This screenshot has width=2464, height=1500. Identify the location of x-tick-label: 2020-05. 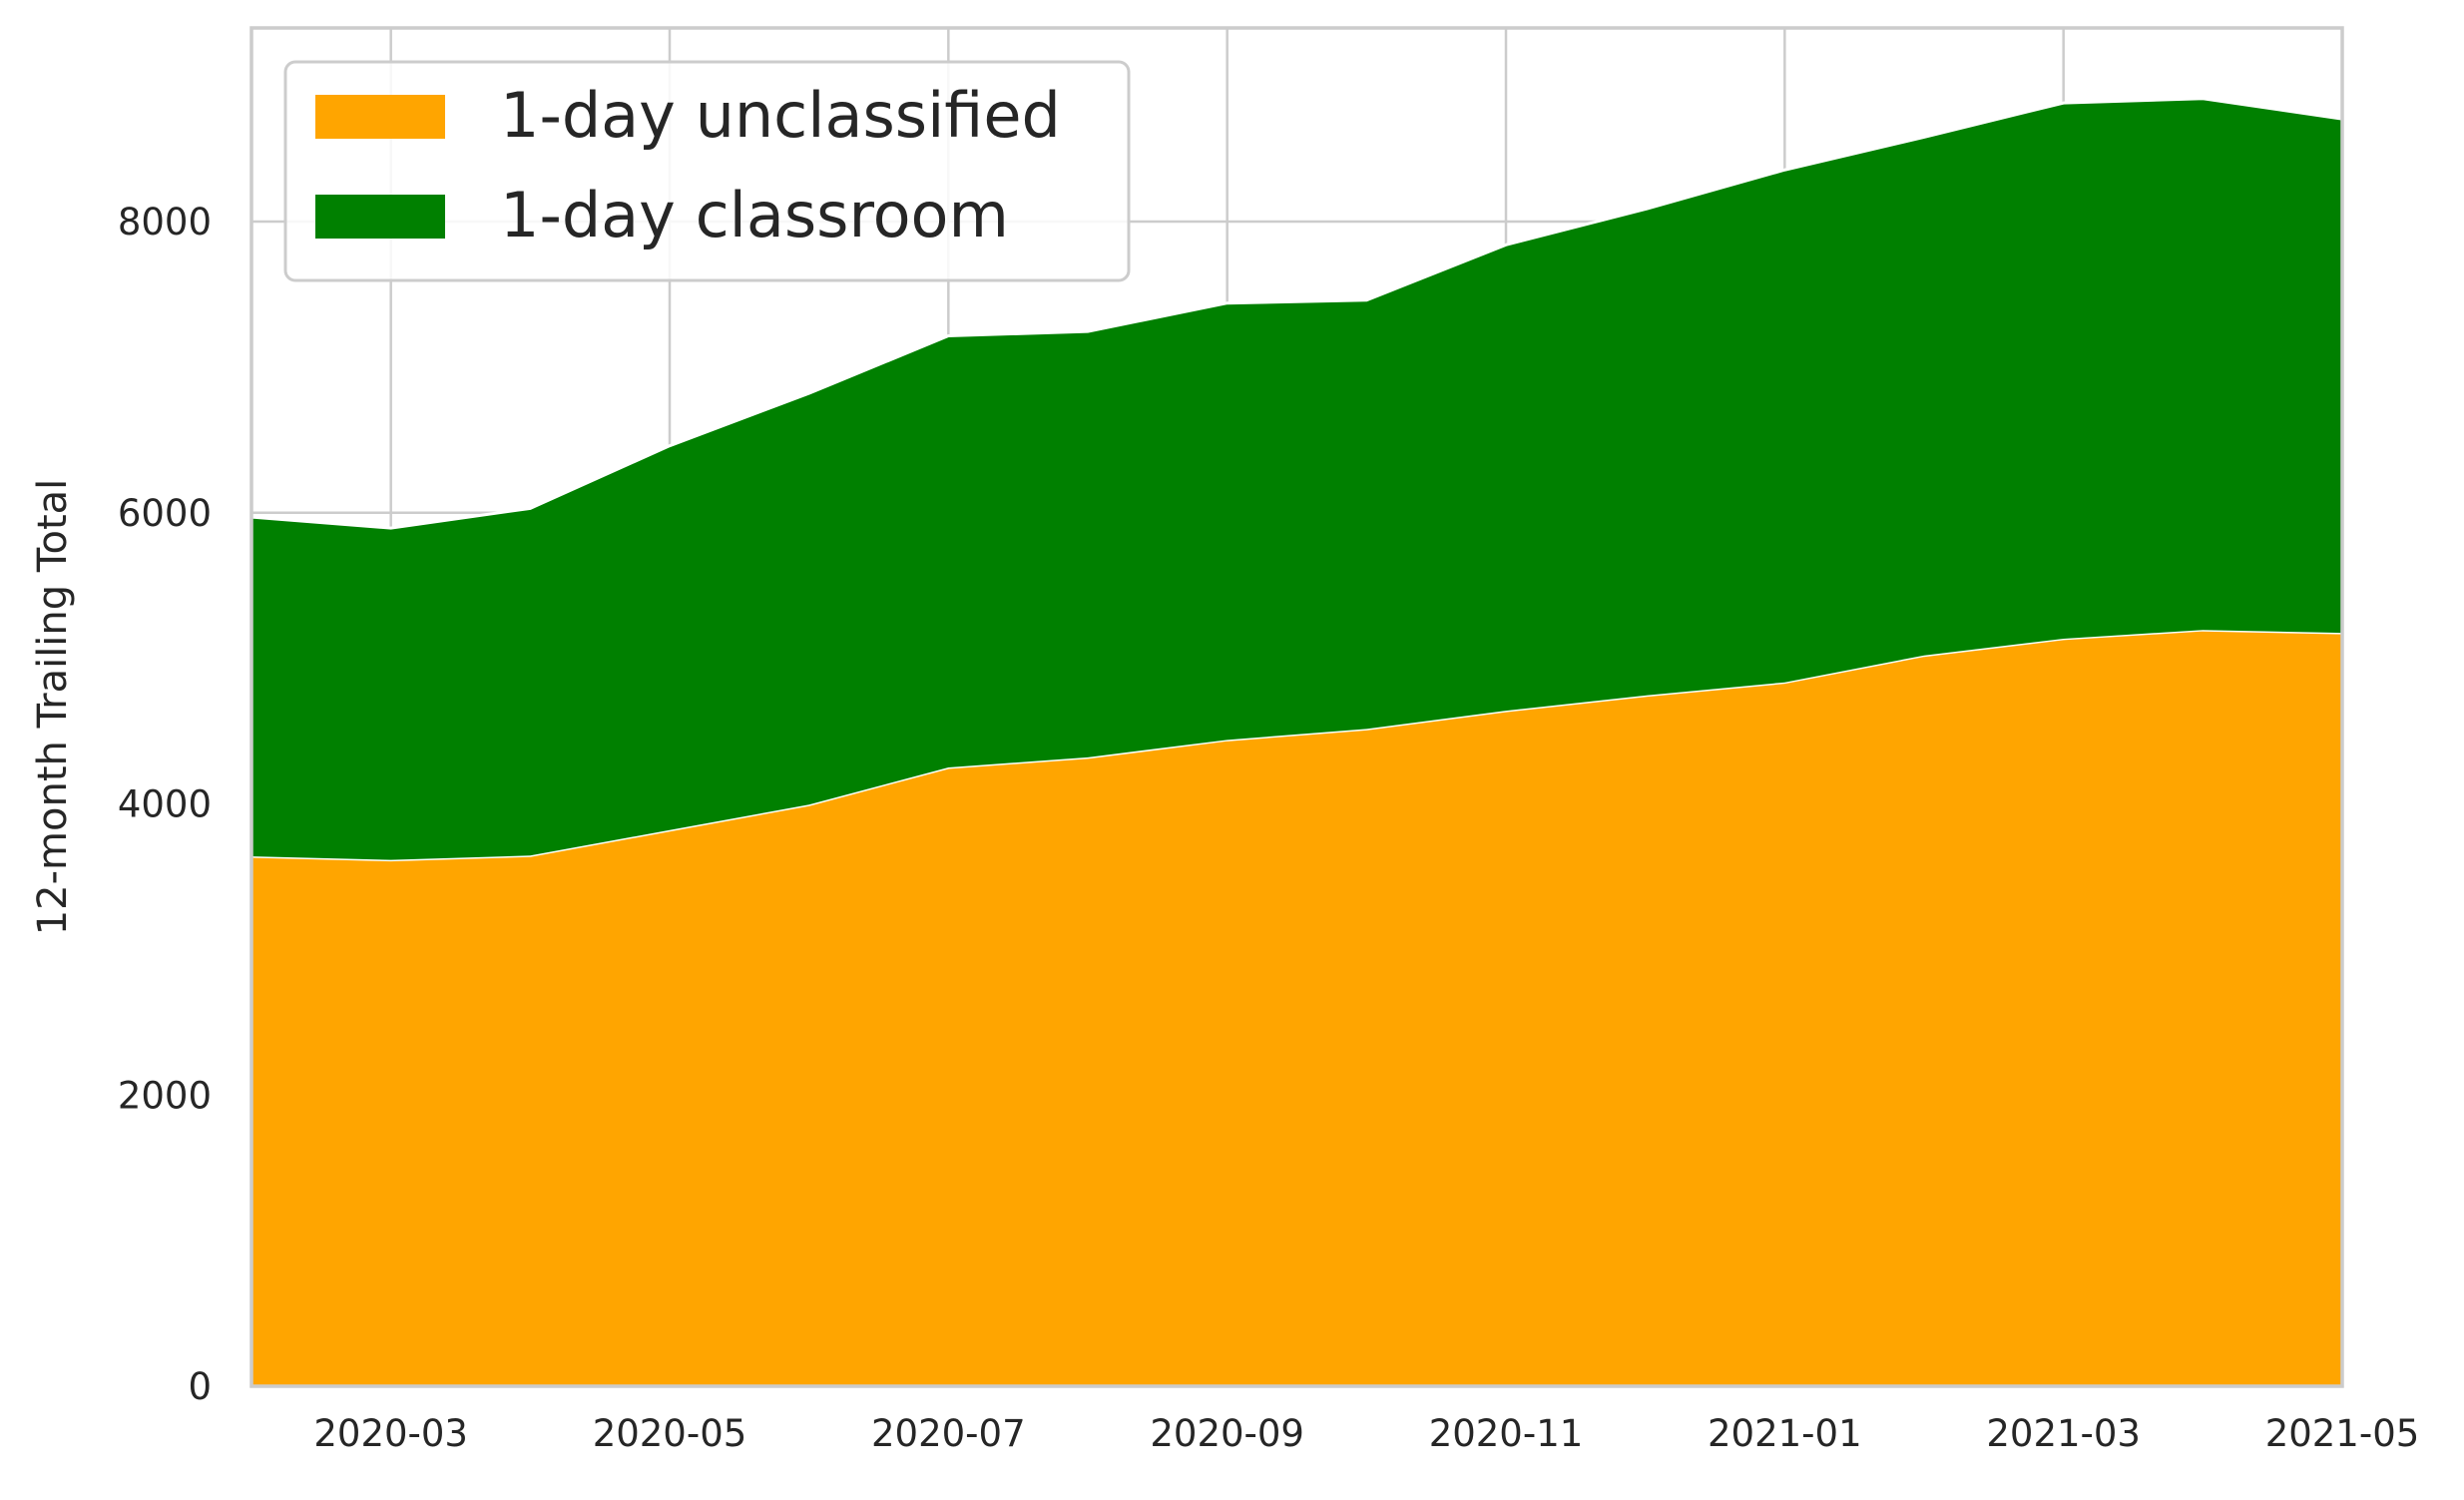
(670, 1433).